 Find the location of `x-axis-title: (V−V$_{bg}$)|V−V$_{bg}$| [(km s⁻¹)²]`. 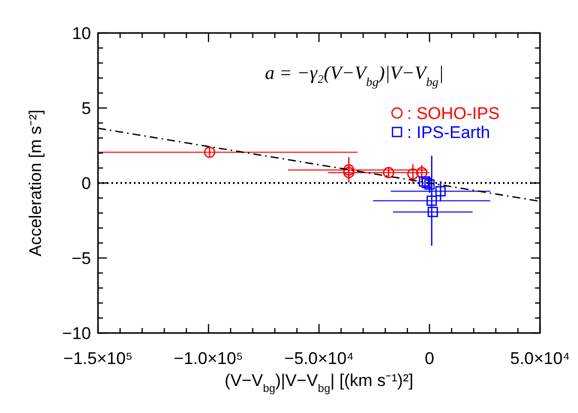

x-axis-title: (V−V$_{bg}$)|V−V$_{bg}$| [(km s⁻¹)²] is located at coordinates (319, 383).